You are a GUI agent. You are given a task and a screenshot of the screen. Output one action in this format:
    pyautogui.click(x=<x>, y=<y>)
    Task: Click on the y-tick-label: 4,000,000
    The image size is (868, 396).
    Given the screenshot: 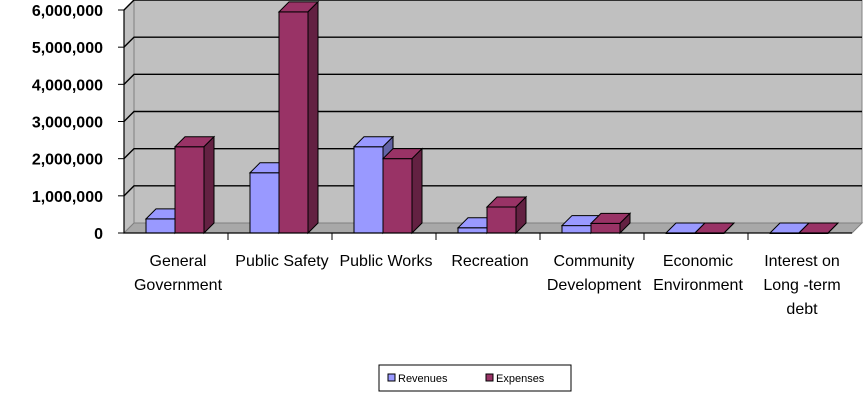 What is the action you would take?
    pyautogui.click(x=67, y=85)
    